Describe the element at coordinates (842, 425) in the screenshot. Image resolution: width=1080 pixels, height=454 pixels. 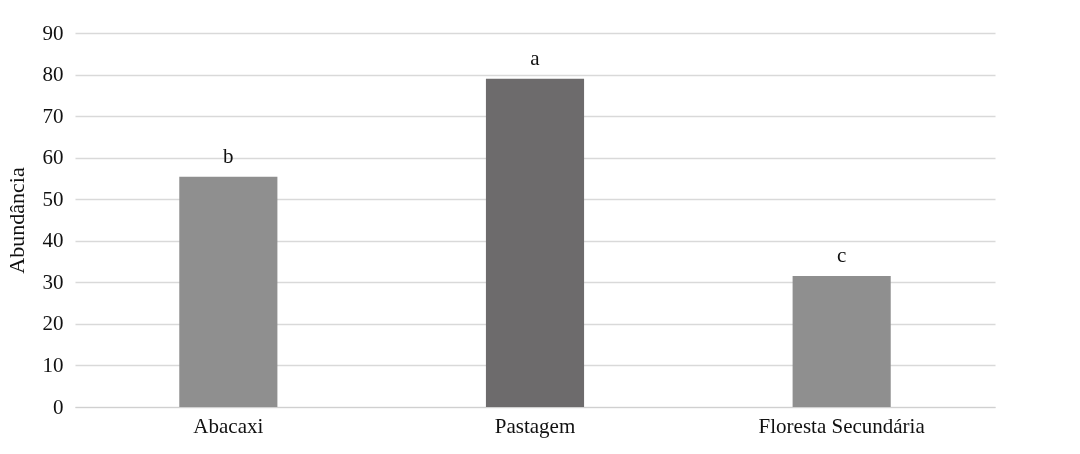
I see `x-tick-label: Floresta Secundária` at that location.